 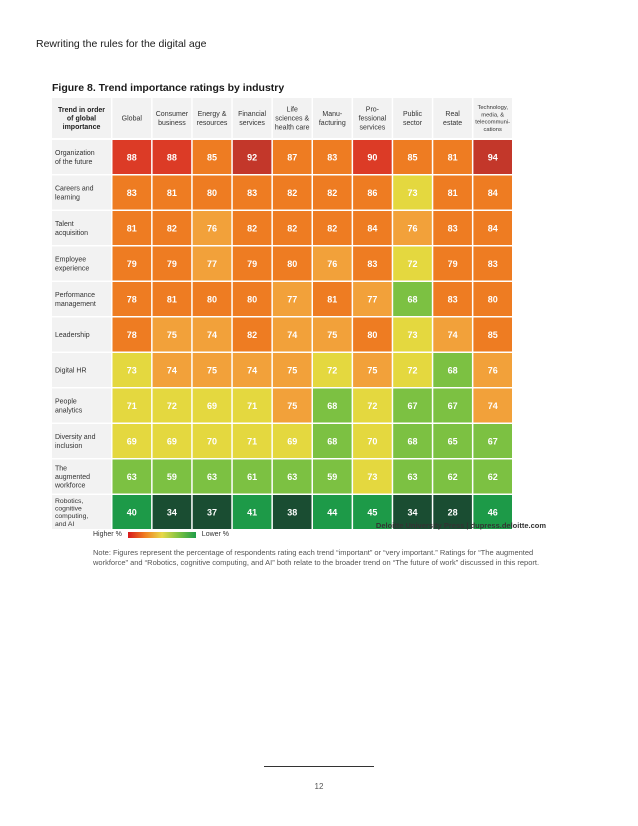 What do you see at coordinates (292, 512) in the screenshot?
I see `cell-value: 38` at bounding box center [292, 512].